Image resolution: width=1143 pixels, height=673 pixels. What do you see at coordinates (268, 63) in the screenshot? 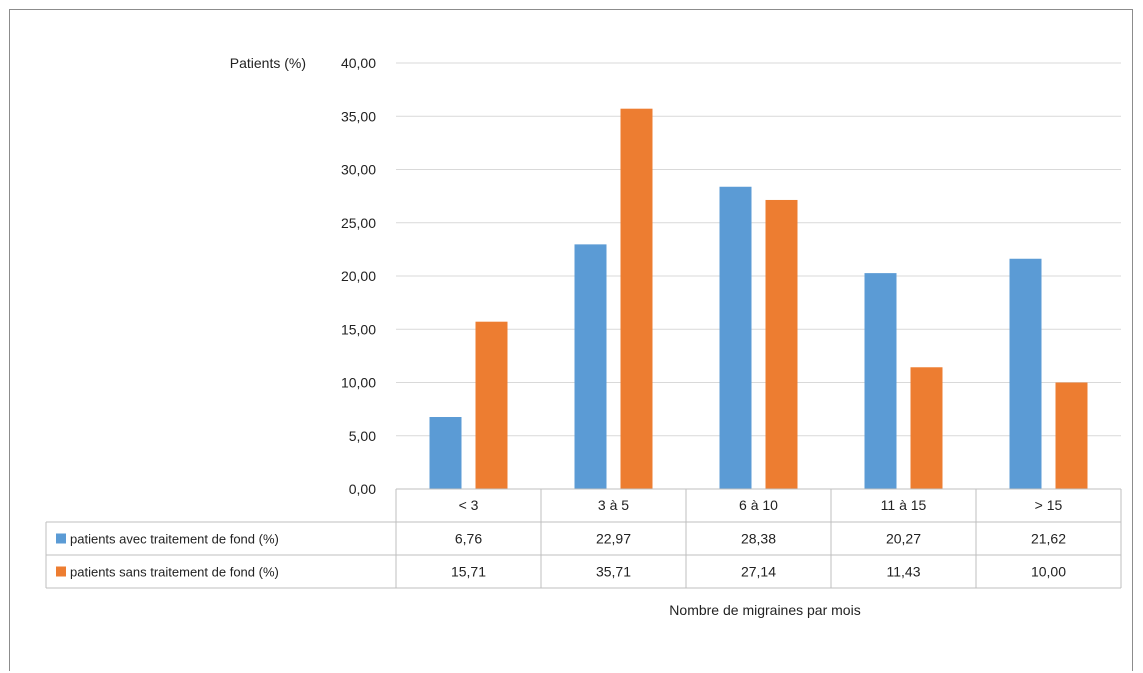
I see `y-axis-label: Patients (%)` at bounding box center [268, 63].